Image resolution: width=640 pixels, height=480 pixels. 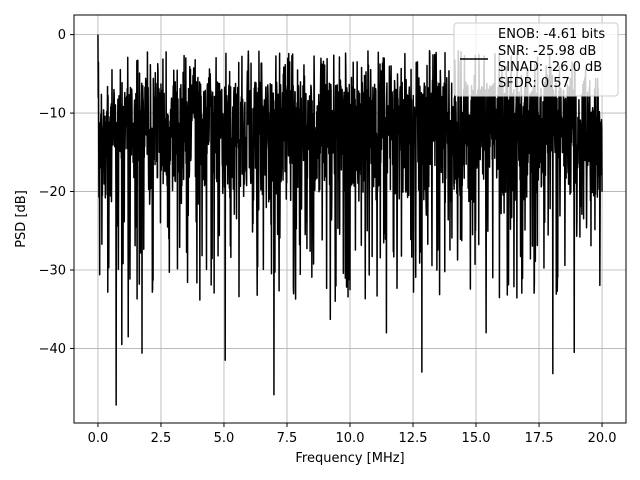 I want to click on x-tick-label: 2.5, so click(x=161, y=438).